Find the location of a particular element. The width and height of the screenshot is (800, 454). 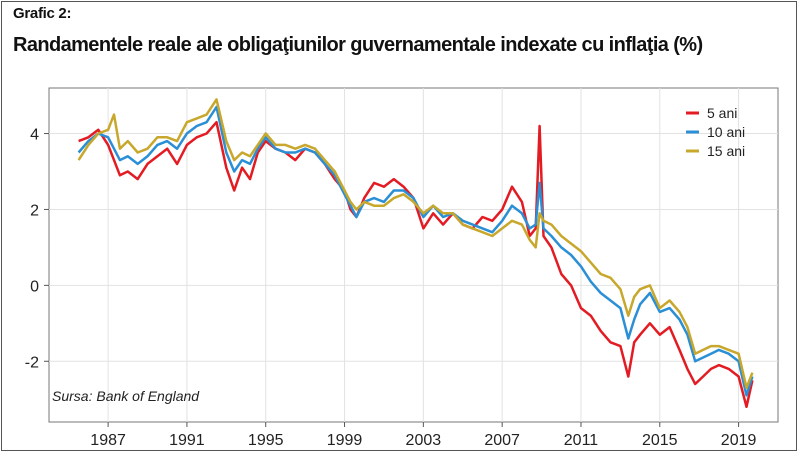

legend-label: 5 ani is located at coordinates (722, 113).